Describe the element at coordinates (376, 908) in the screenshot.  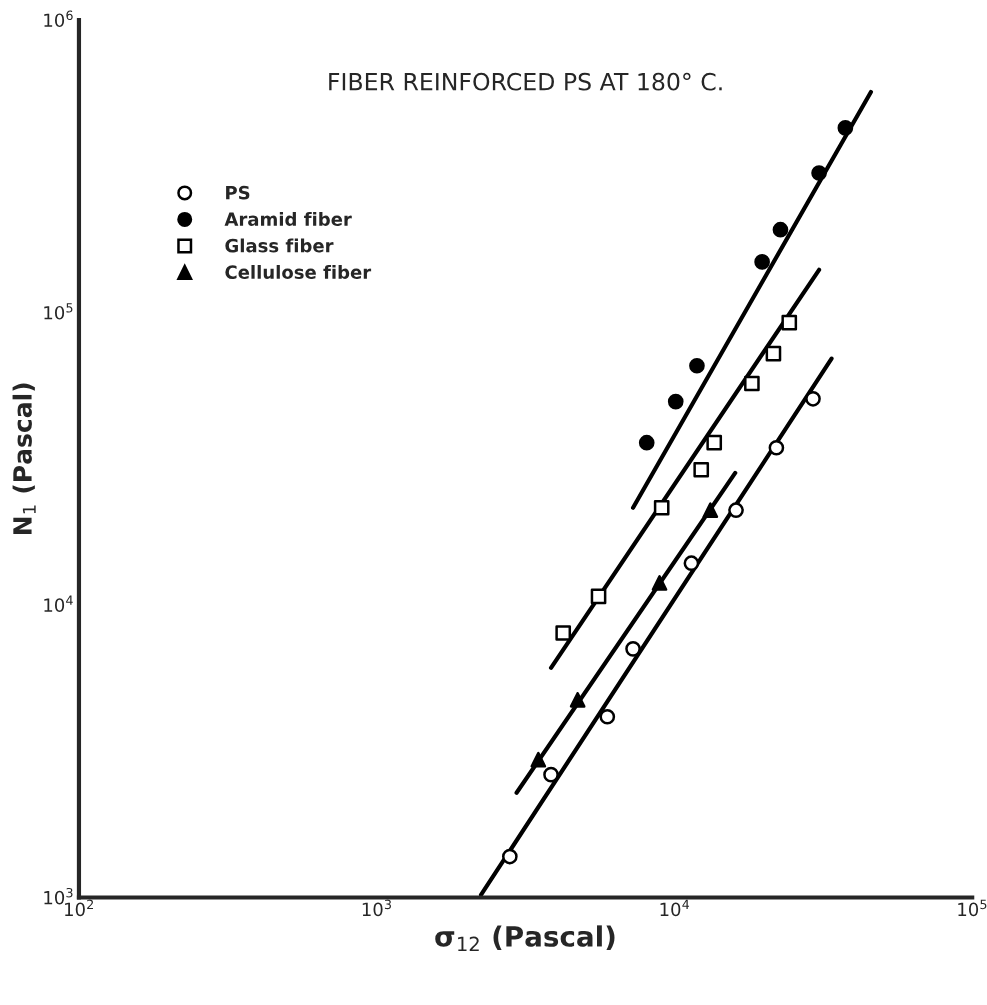
I see `x-tick-label: 10$^{3}$` at that location.